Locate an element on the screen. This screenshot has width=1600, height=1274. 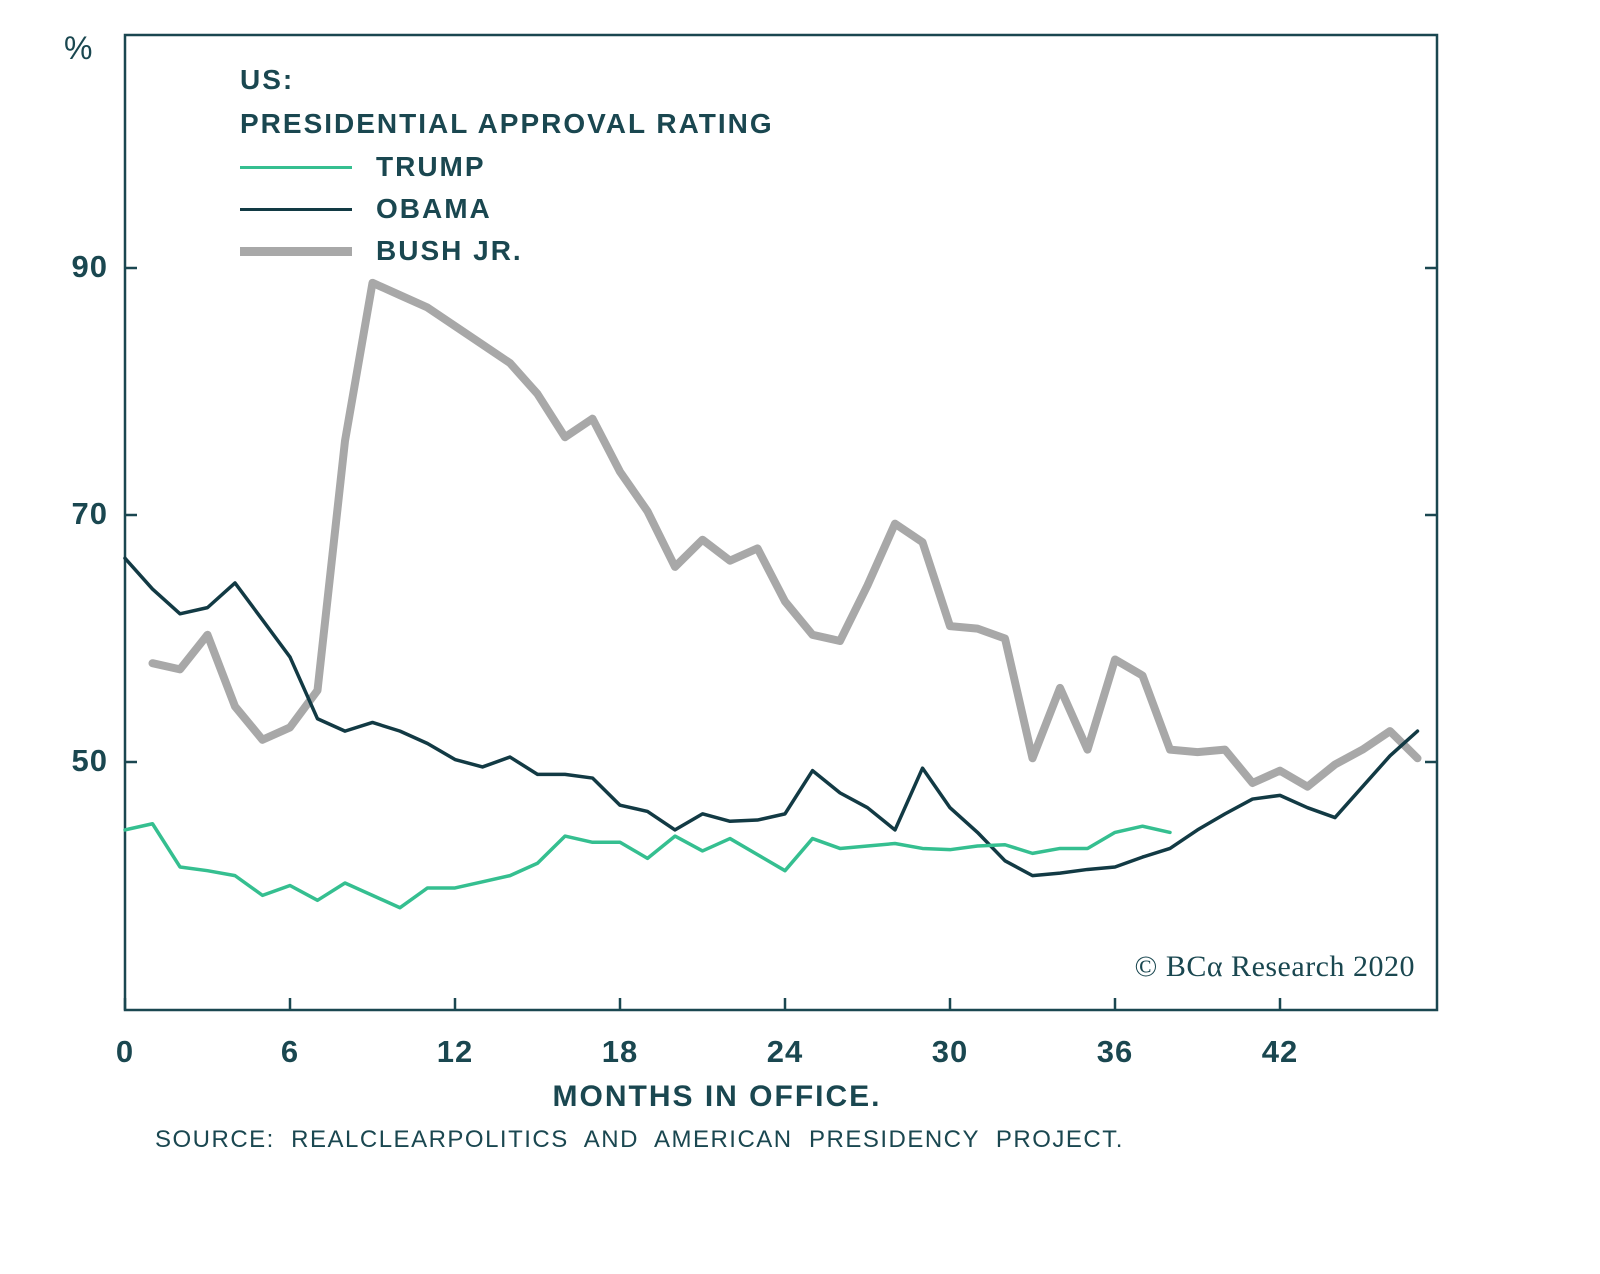
copyright-notice: © BCα Research 2020 is located at coordinates (1274, 966).